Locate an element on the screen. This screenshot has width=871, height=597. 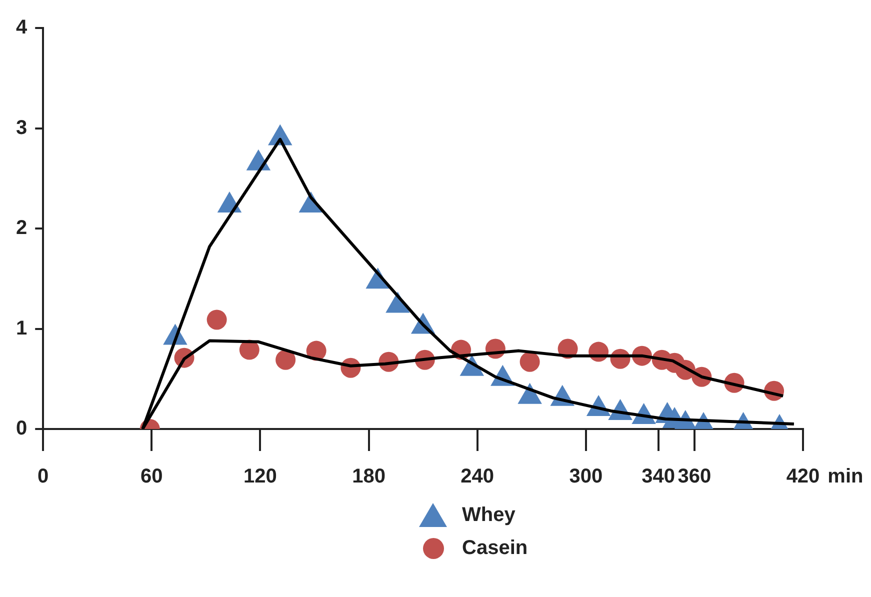
y-tick-label: 4 is located at coordinates (22, 27).